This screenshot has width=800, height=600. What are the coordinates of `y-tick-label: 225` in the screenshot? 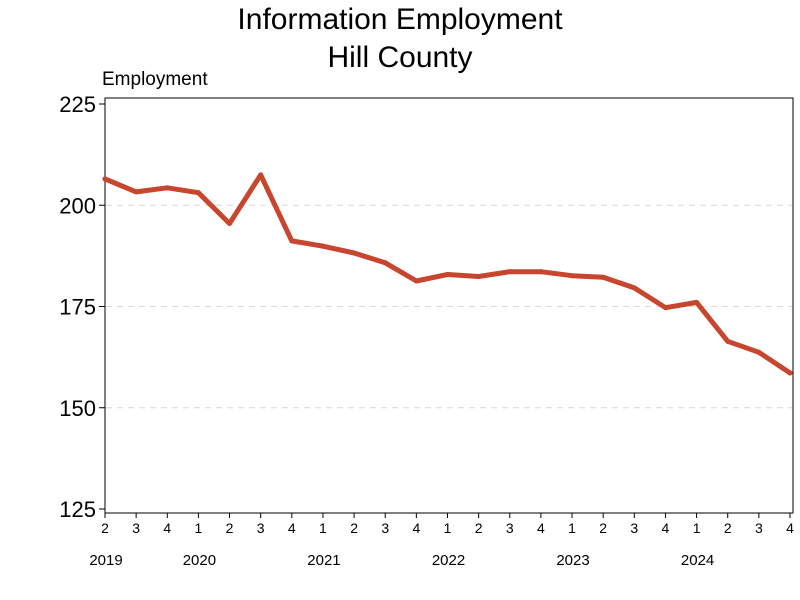 It's located at (77, 104).